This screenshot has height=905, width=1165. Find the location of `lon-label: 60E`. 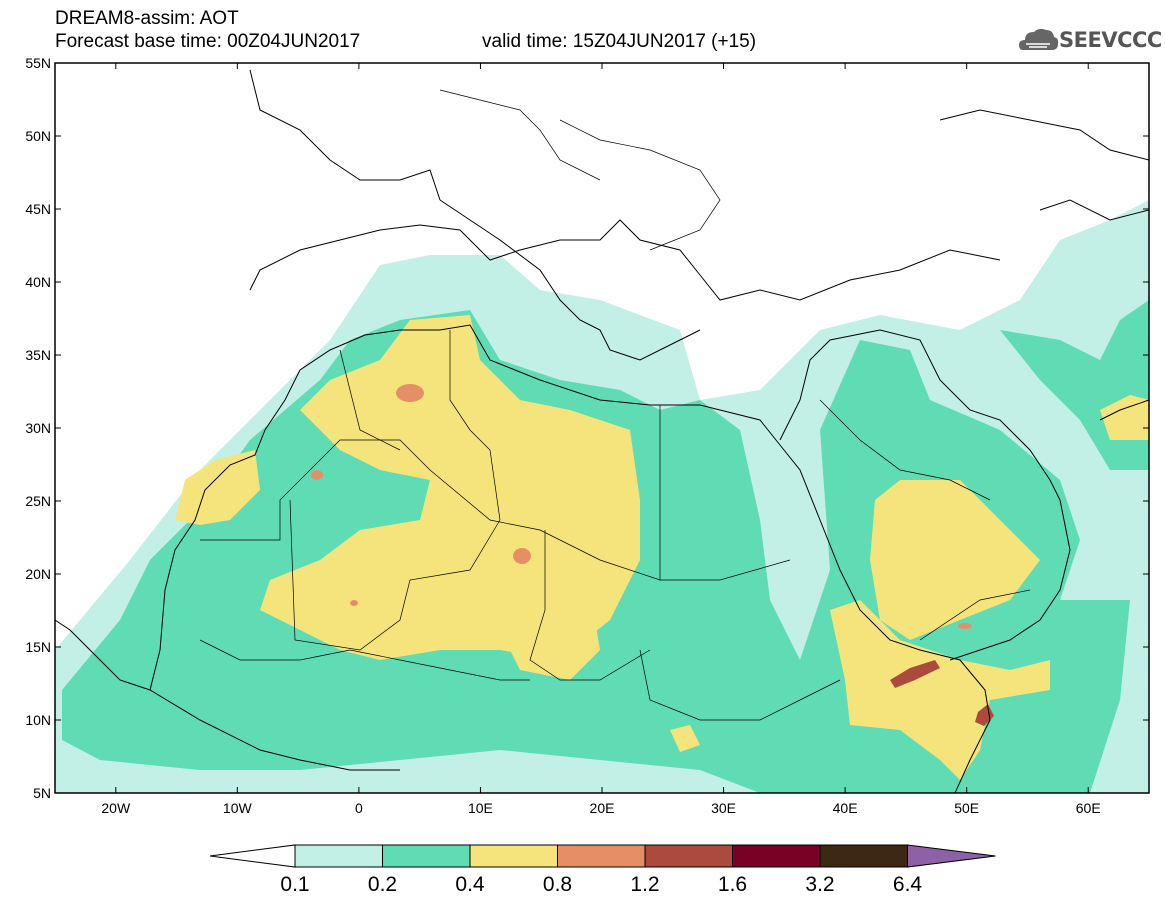

lon-label: 60E is located at coordinates (1088, 808).